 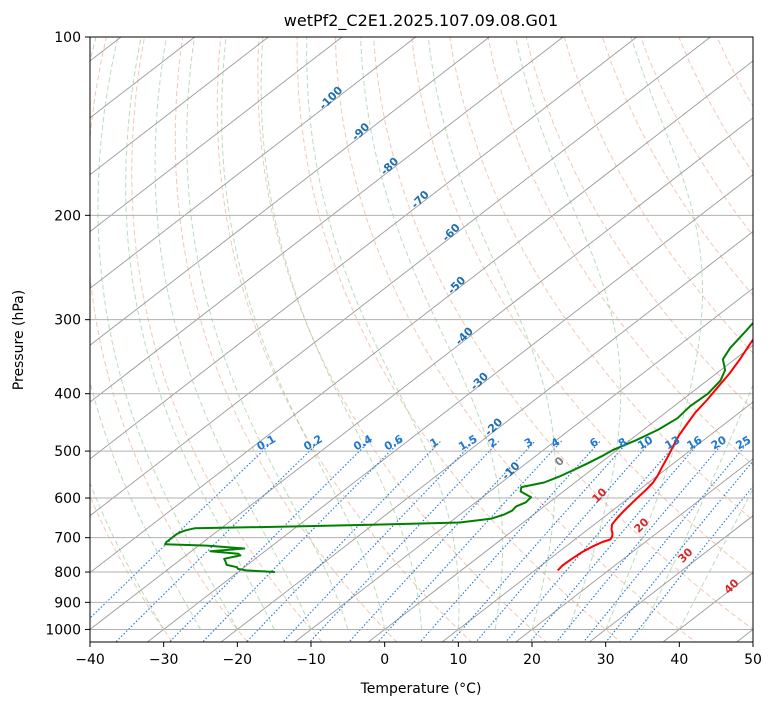 I want to click on temperature-profile-line, so click(x=654, y=455).